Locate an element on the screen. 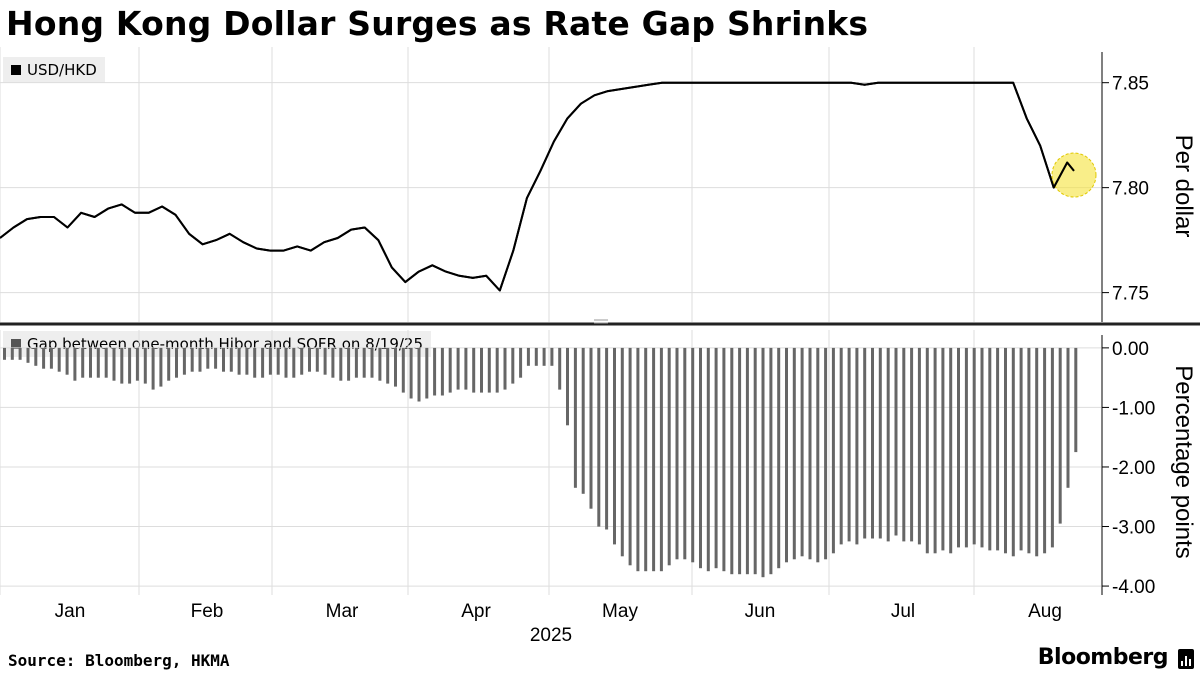 This screenshot has width=1200, height=675. legend-usd-hkd: USD/HKD is located at coordinates (54, 70).